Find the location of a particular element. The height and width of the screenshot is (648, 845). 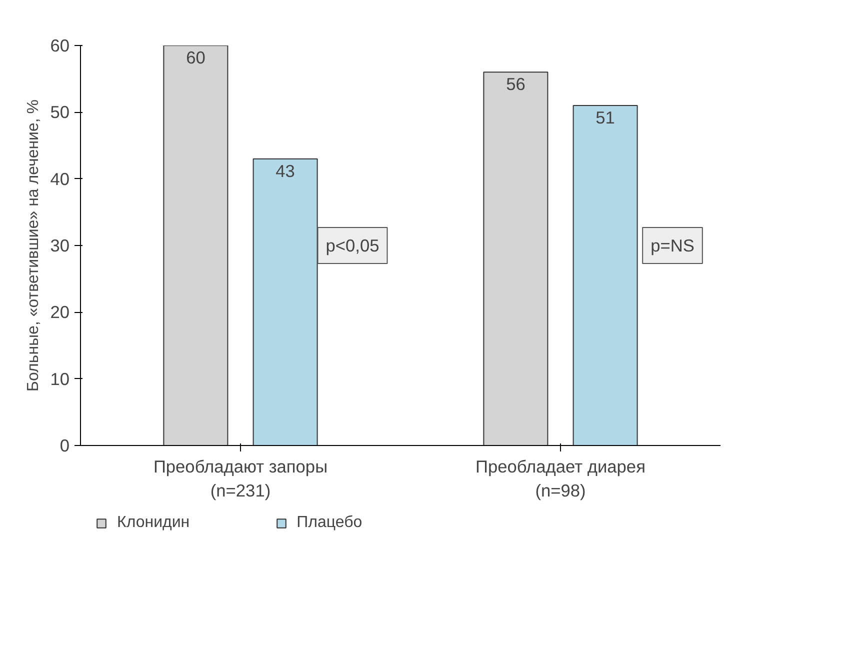

annotation: p=NS is located at coordinates (672, 246).